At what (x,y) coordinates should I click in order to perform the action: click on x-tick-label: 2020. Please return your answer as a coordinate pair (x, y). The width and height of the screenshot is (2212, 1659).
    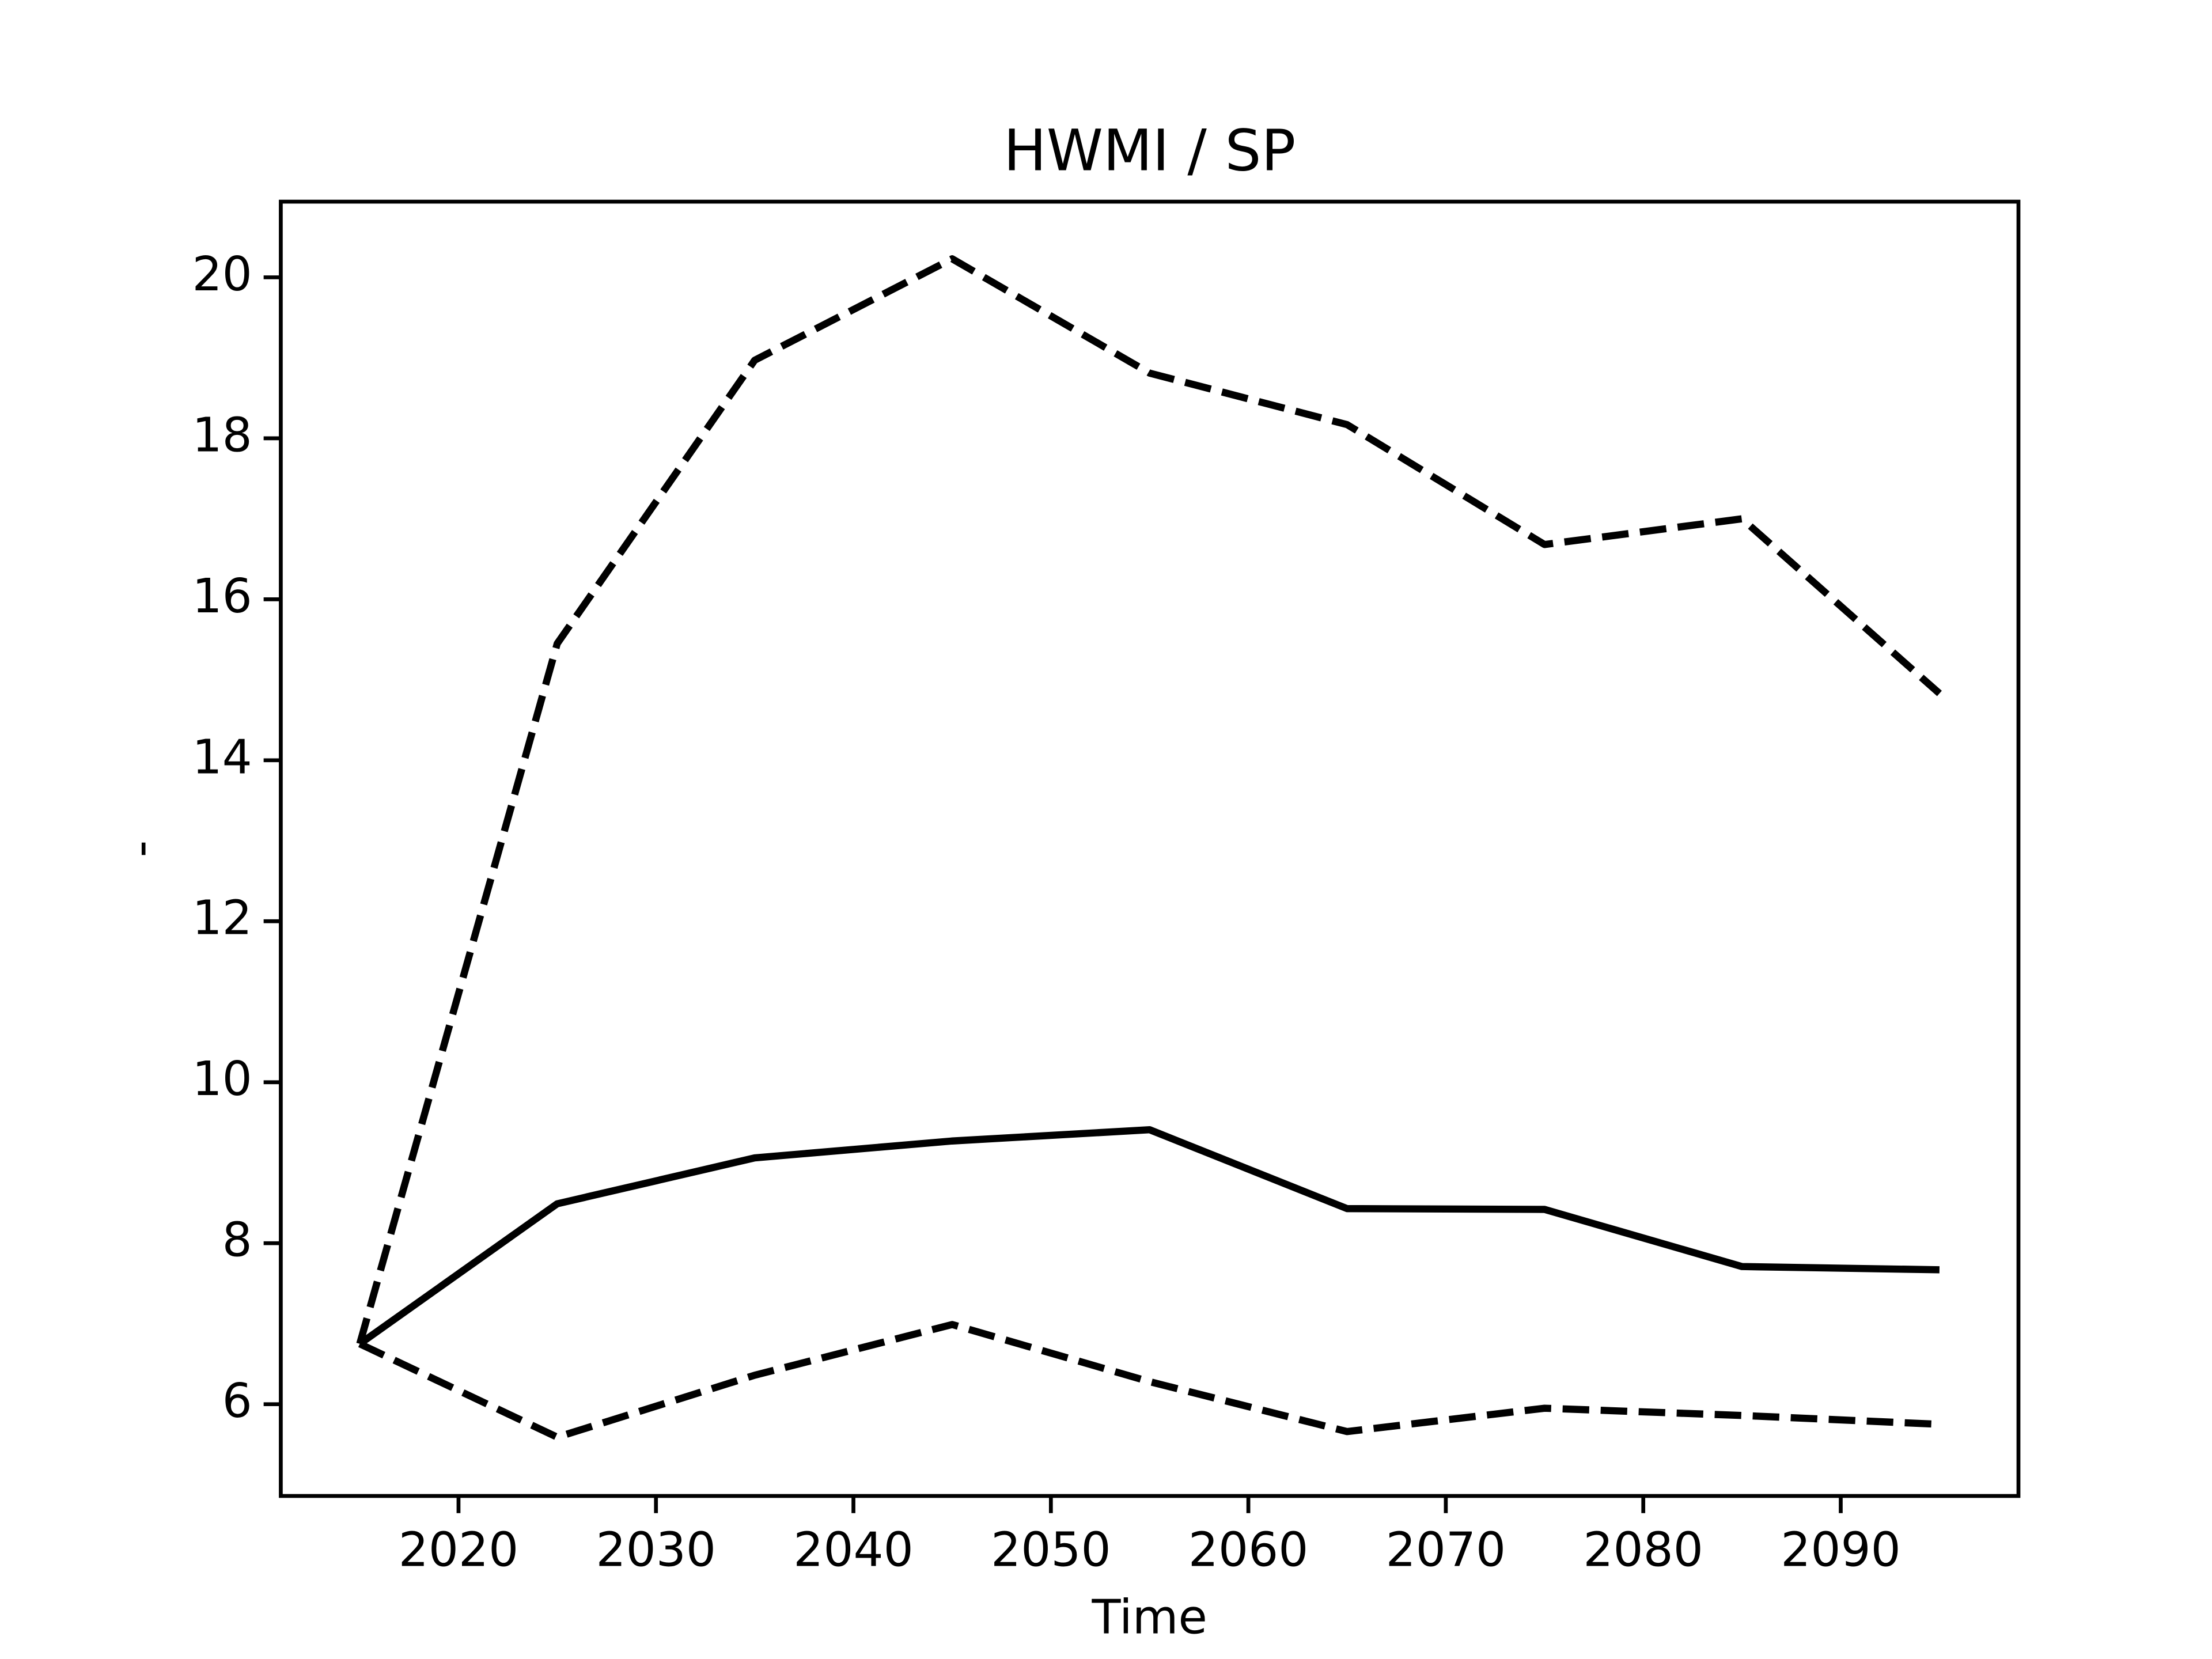
    Looking at the image, I should click on (459, 1550).